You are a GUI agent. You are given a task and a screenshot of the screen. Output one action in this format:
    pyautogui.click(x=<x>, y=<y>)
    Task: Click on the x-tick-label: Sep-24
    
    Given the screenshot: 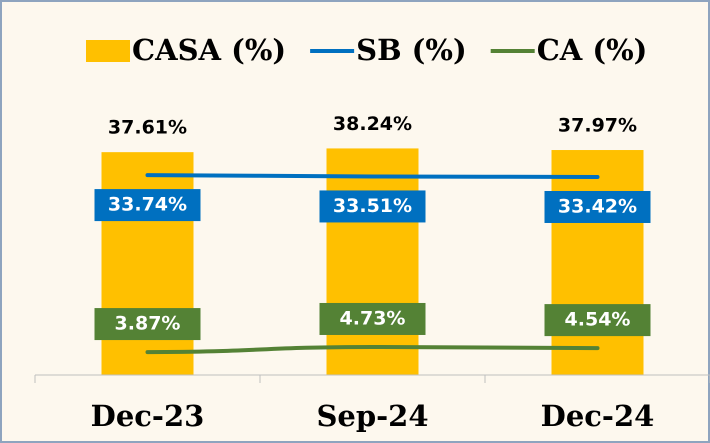 What is the action you would take?
    pyautogui.click(x=372, y=416)
    